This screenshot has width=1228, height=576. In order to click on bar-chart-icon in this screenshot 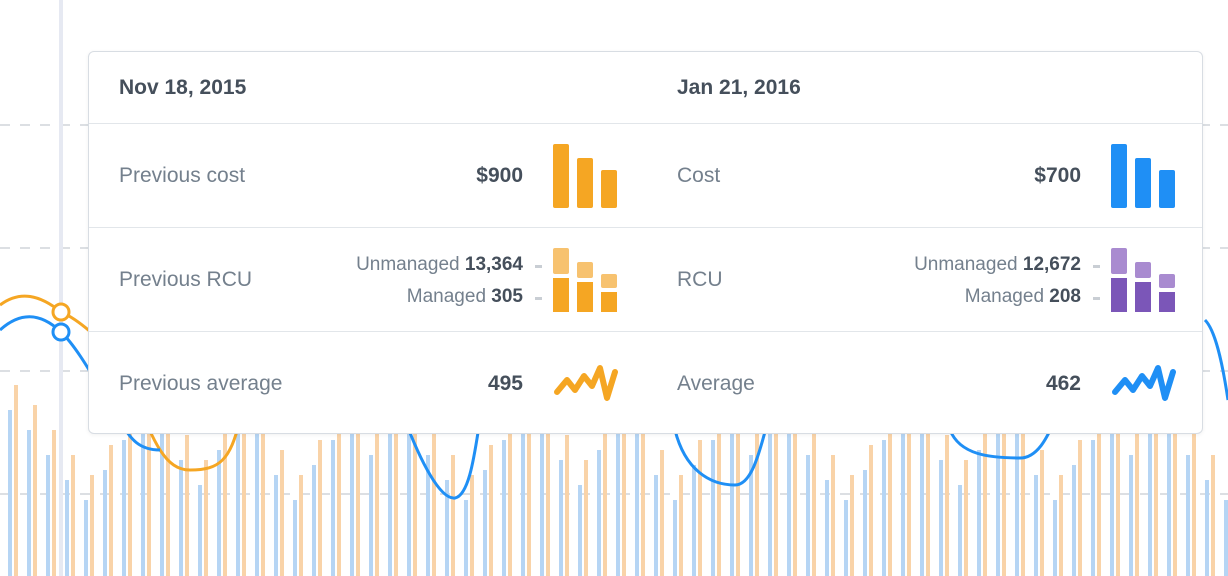, I will do `click(1143, 176)`.